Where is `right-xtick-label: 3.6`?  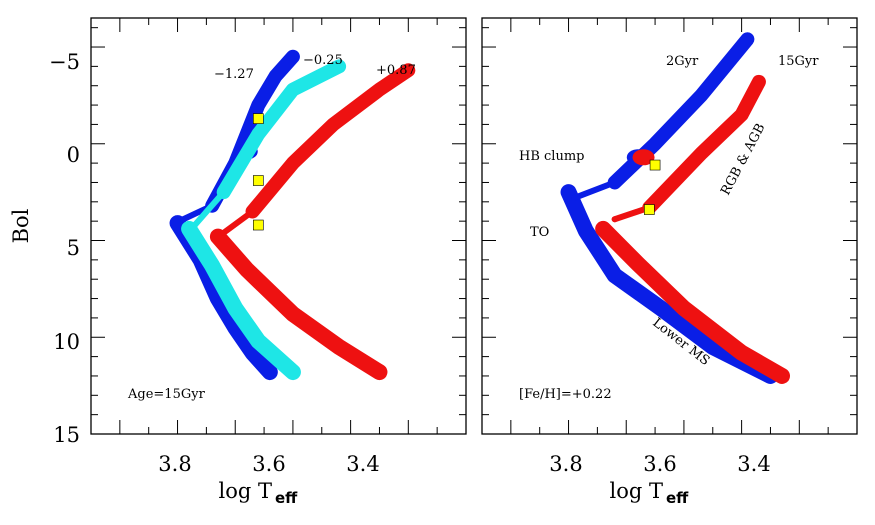
right-xtick-label: 3.6 is located at coordinates (659, 464).